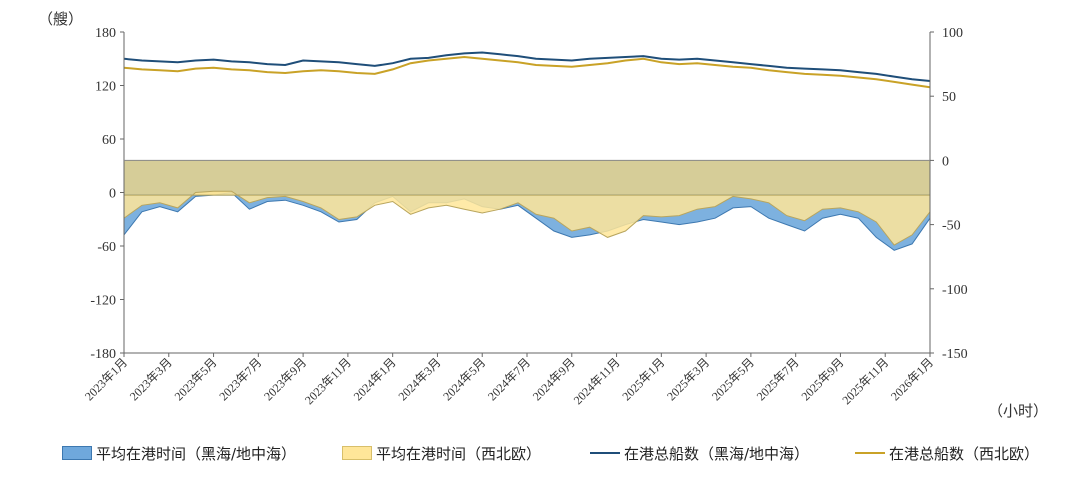 This screenshot has width=1080, height=478. What do you see at coordinates (60, 19) in the screenshot?
I see `left-axis-unit: （艘）` at bounding box center [60, 19].